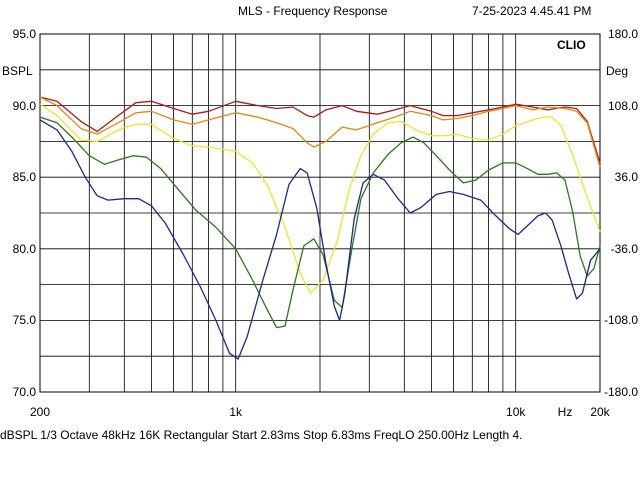 The image size is (640, 480). Describe the element at coordinates (24, 392) in the screenshot. I see `y-tick-label: 70.0` at that location.